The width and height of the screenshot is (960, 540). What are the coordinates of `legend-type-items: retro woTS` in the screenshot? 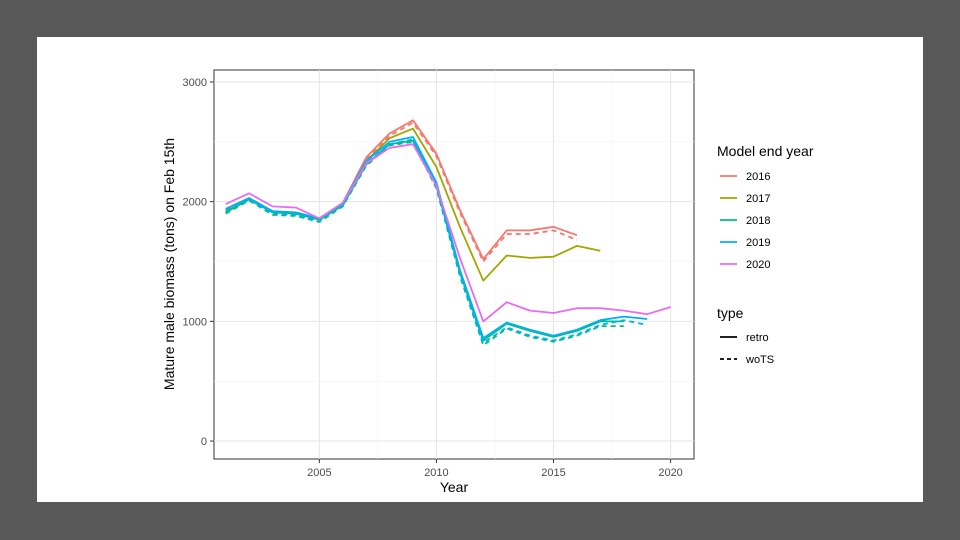 It's located at (747, 349).